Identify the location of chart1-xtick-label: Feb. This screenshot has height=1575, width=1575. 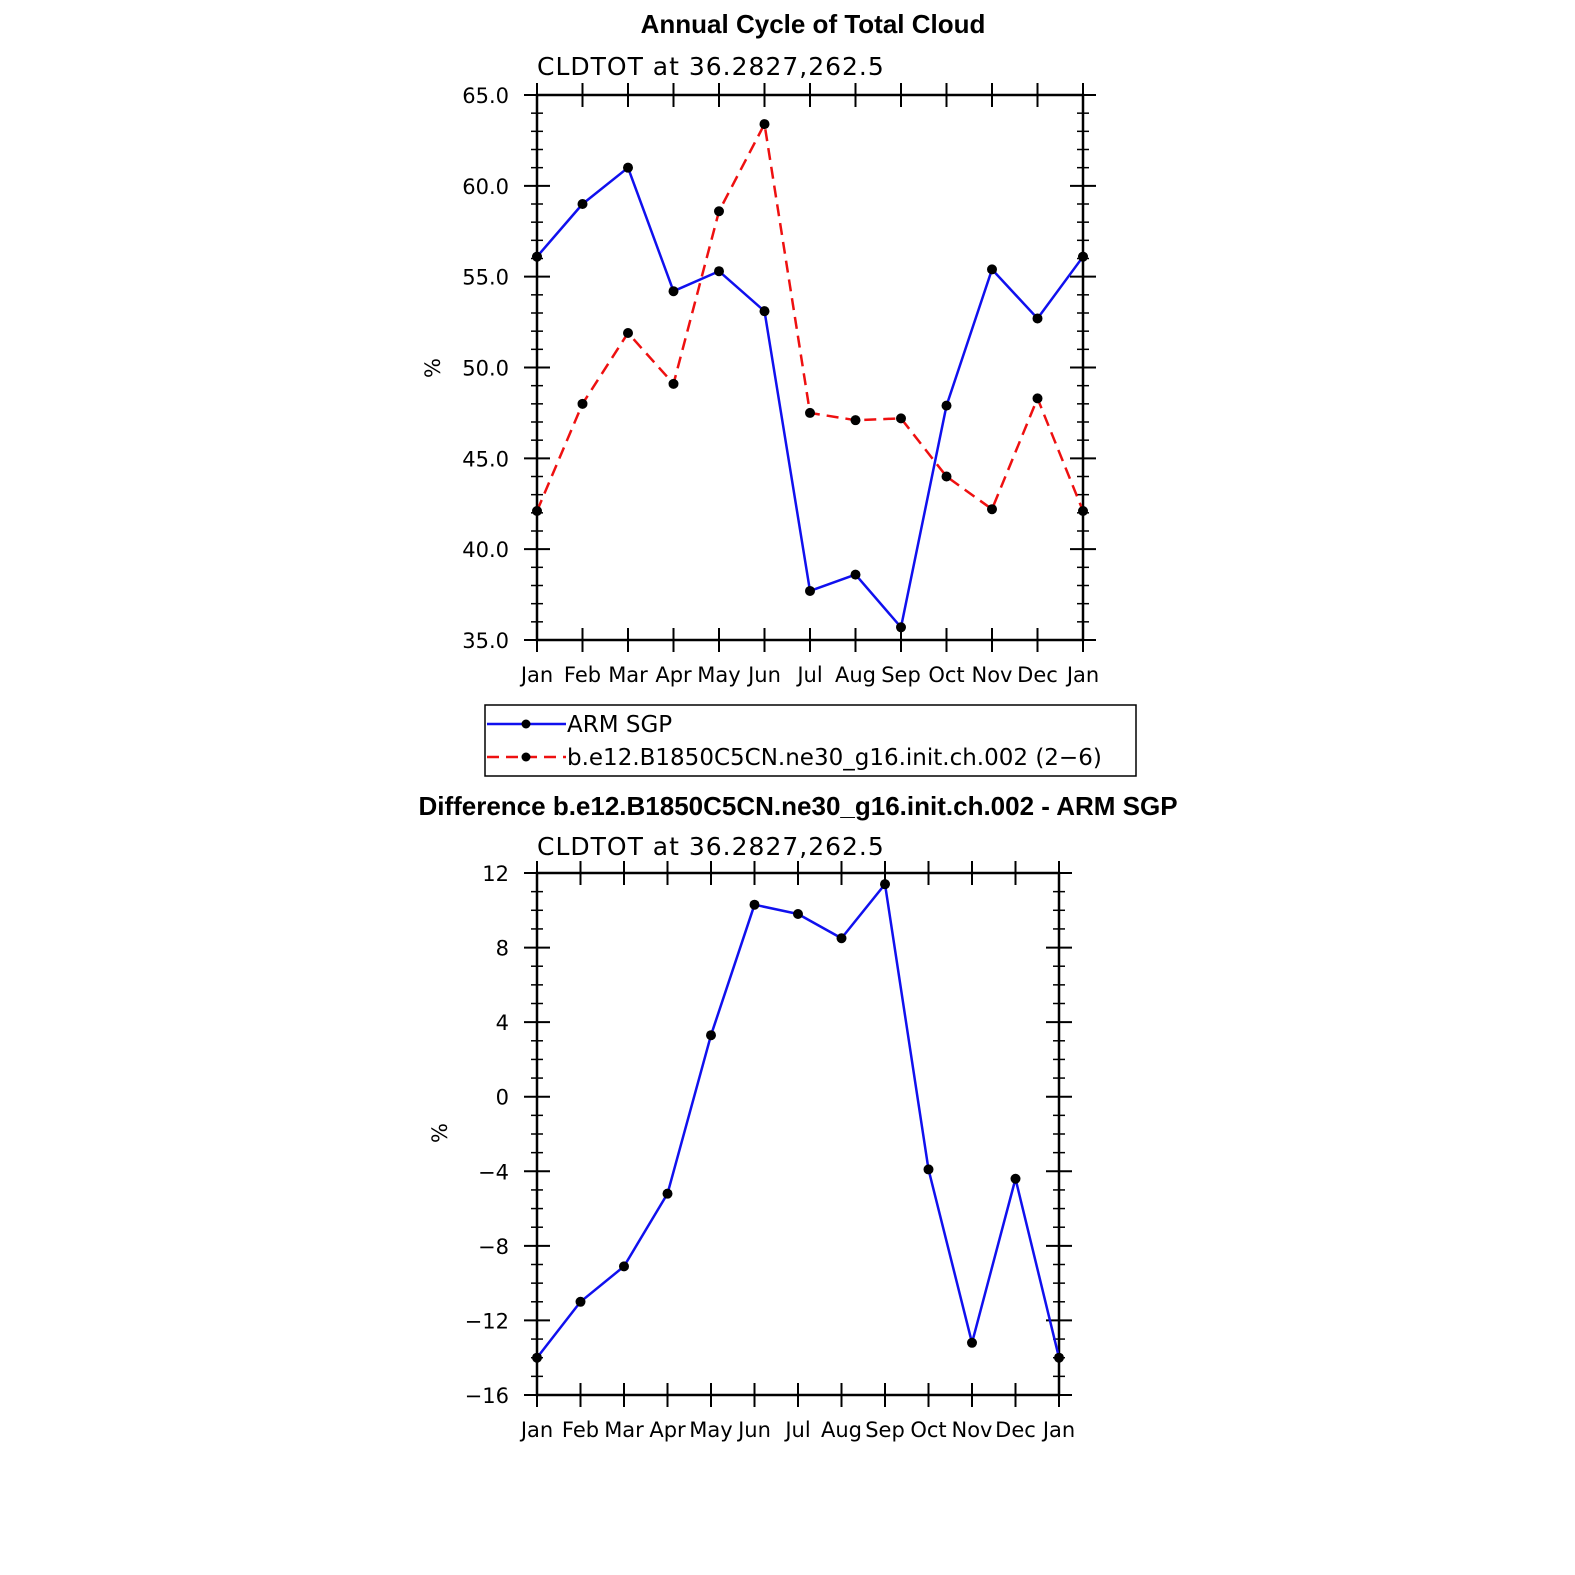
(582, 675).